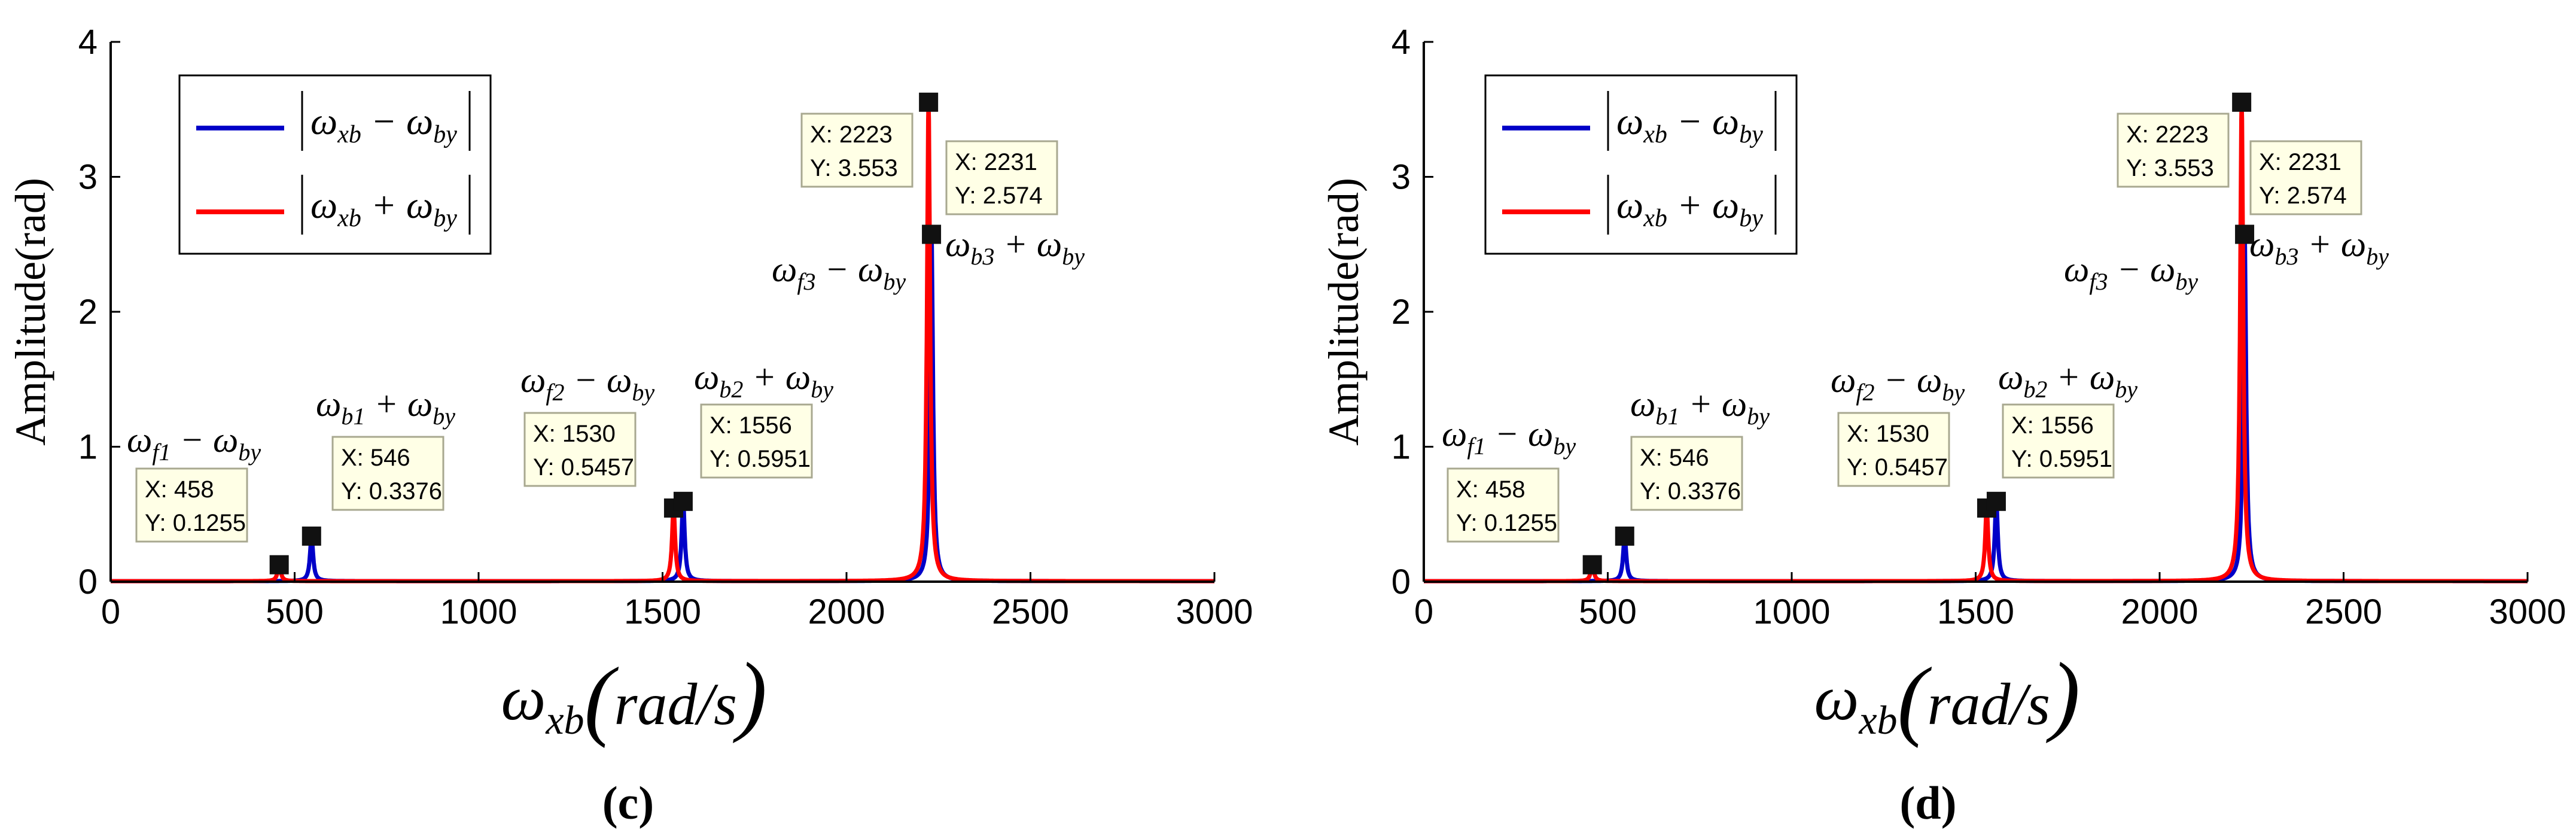  I want to click on legend-label: ωxb + ωby, so click(1689, 208).